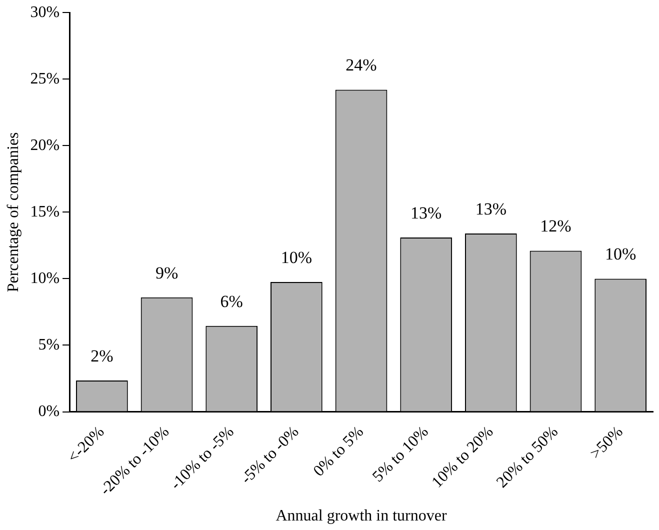 The height and width of the screenshot is (530, 659). I want to click on y-tick-label: 15%, so click(45, 211).